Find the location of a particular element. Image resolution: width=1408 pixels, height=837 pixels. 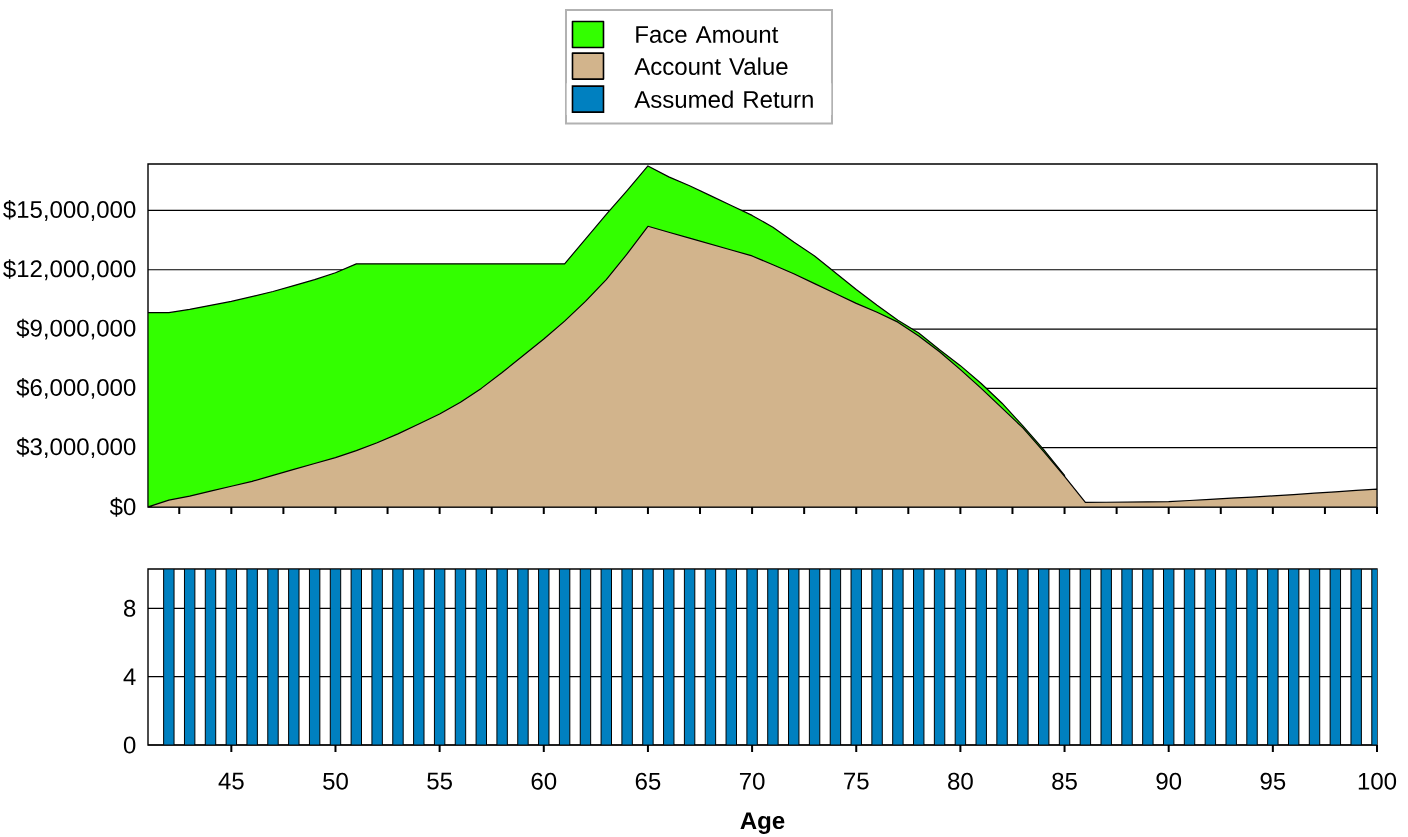

x-tick-label: 55 is located at coordinates (439, 781).